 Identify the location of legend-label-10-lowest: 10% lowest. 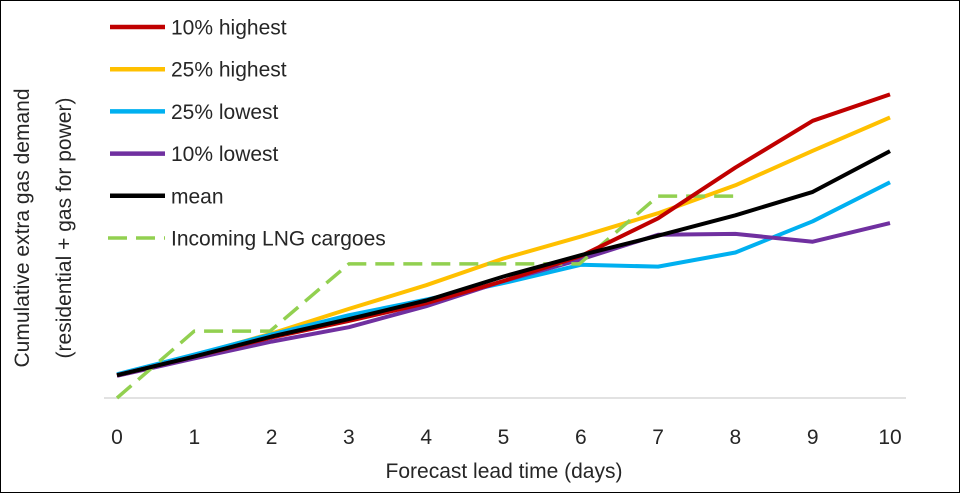
(225, 154).